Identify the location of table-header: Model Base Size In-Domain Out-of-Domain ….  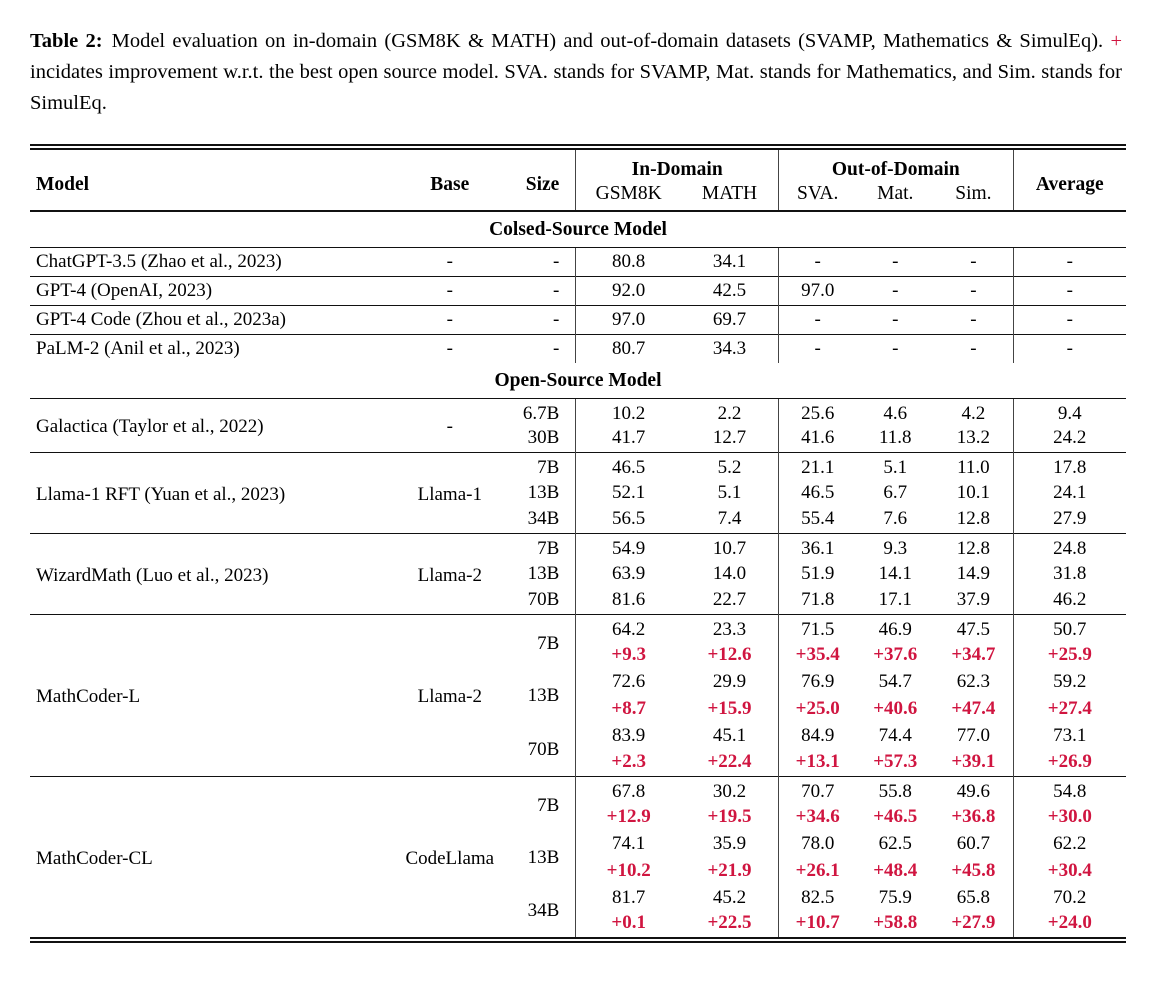
(578, 179).